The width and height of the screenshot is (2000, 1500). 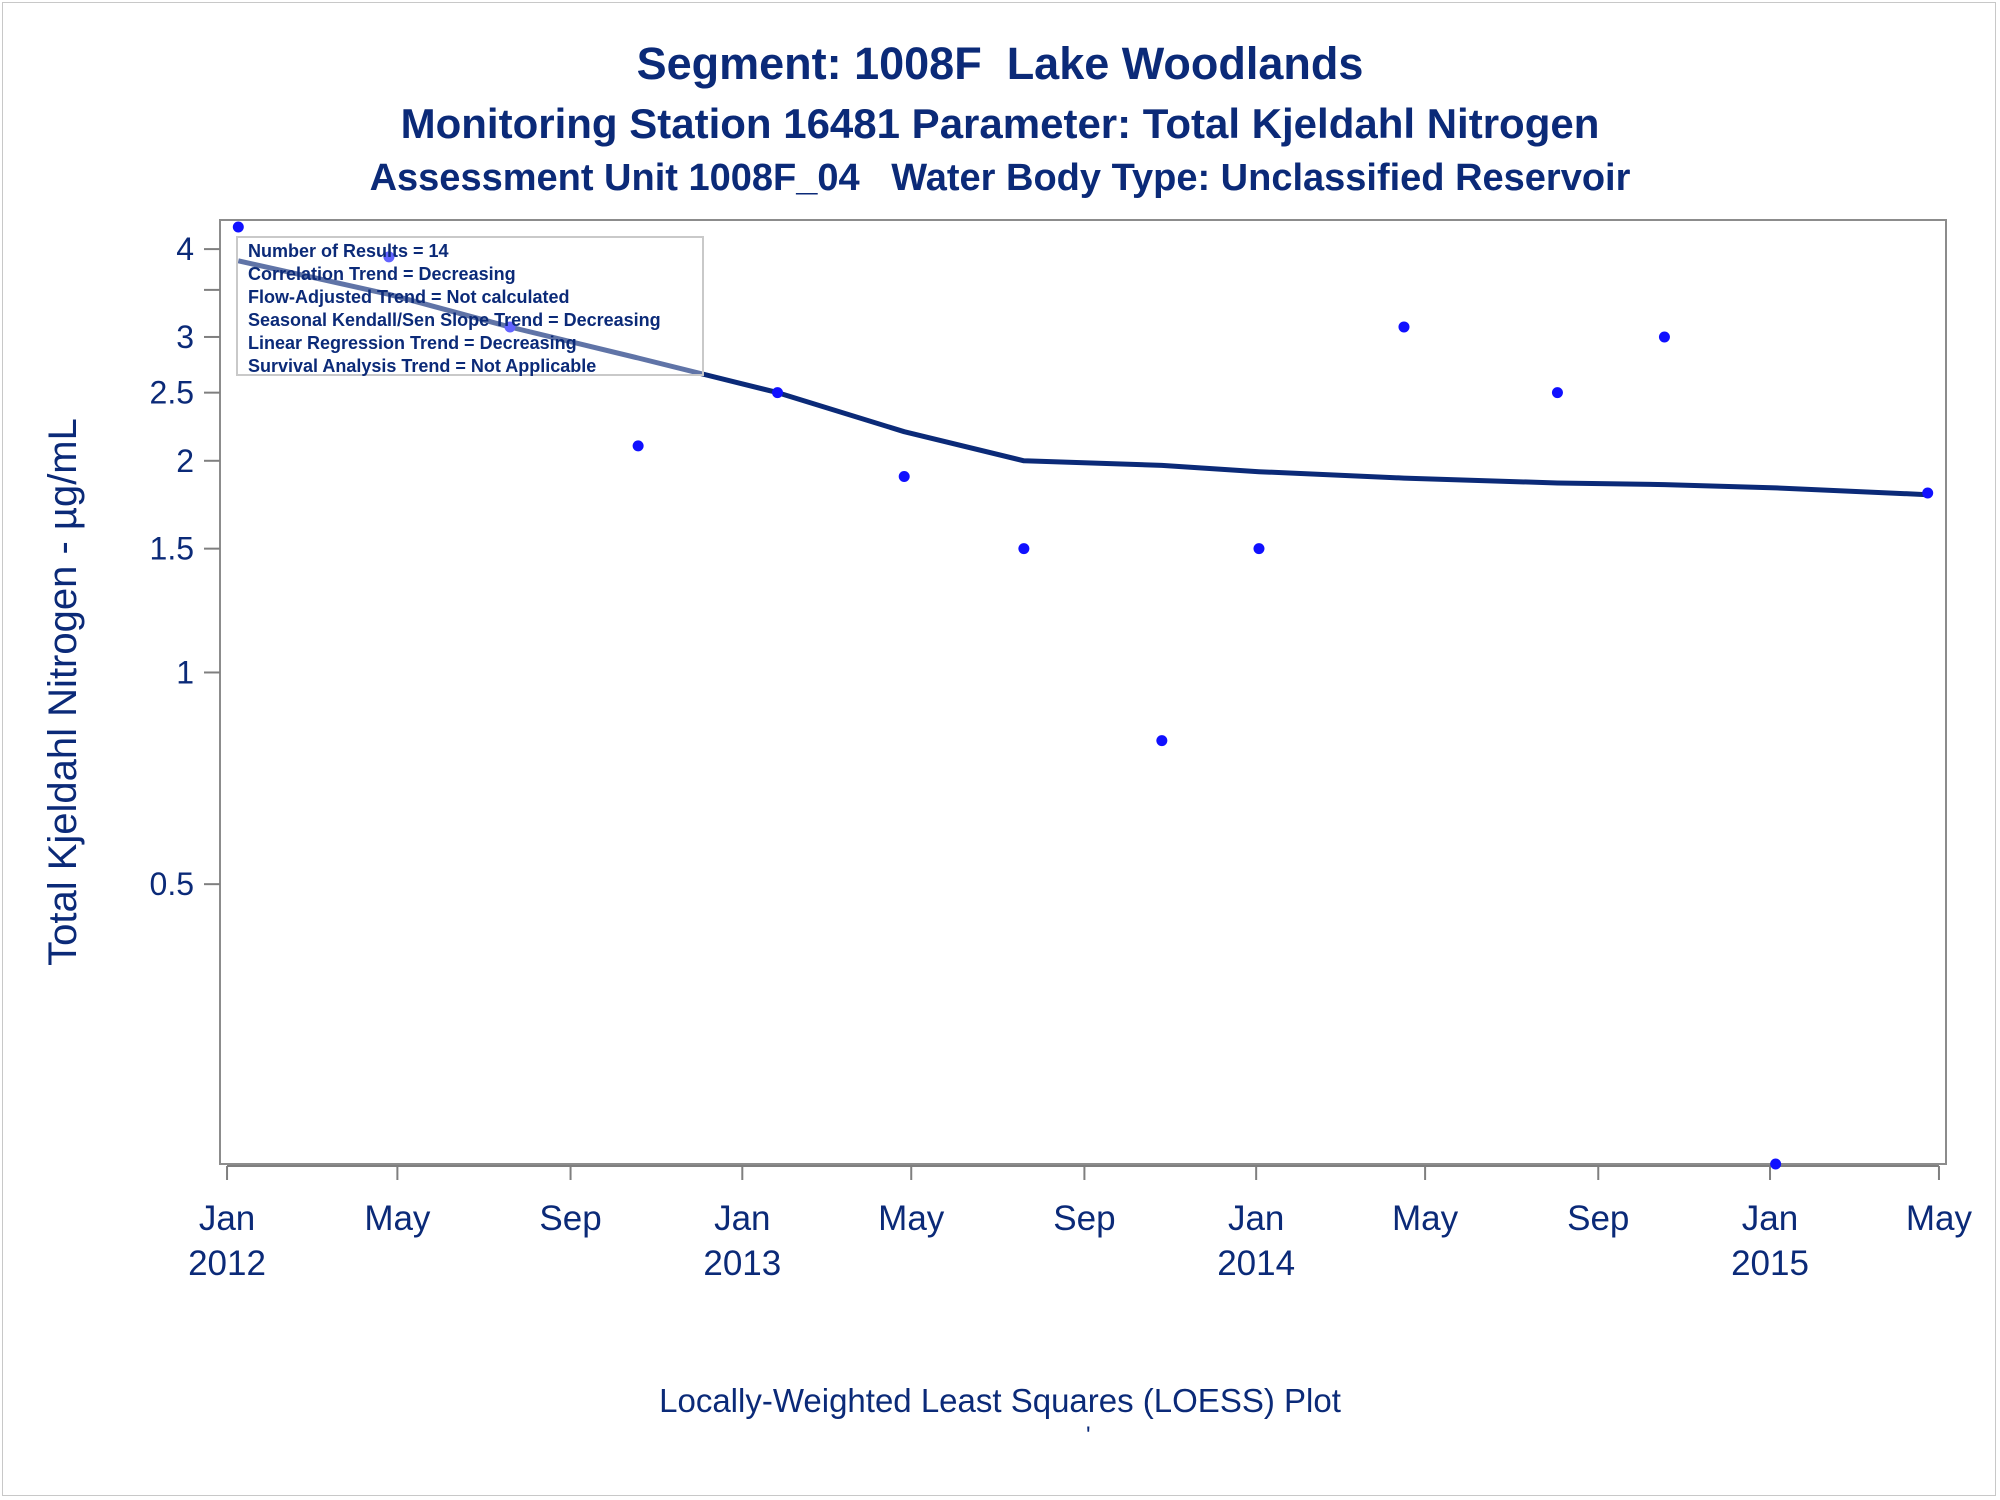 I want to click on x-tick-year-label: 2013, so click(x=742, y=1263).